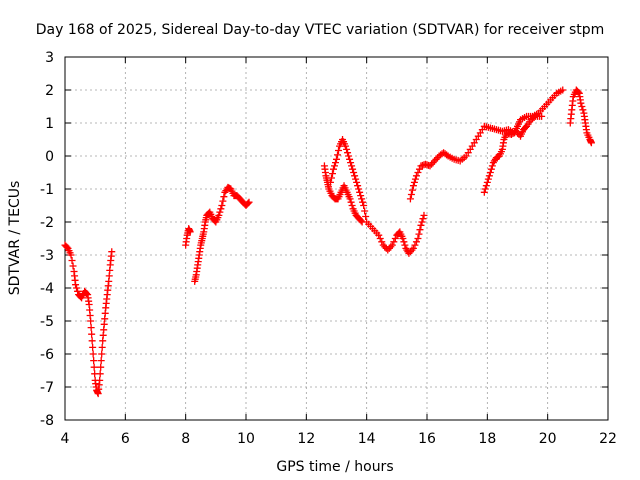  What do you see at coordinates (47, 355) in the screenshot?
I see `y-tick-label: -6` at bounding box center [47, 355].